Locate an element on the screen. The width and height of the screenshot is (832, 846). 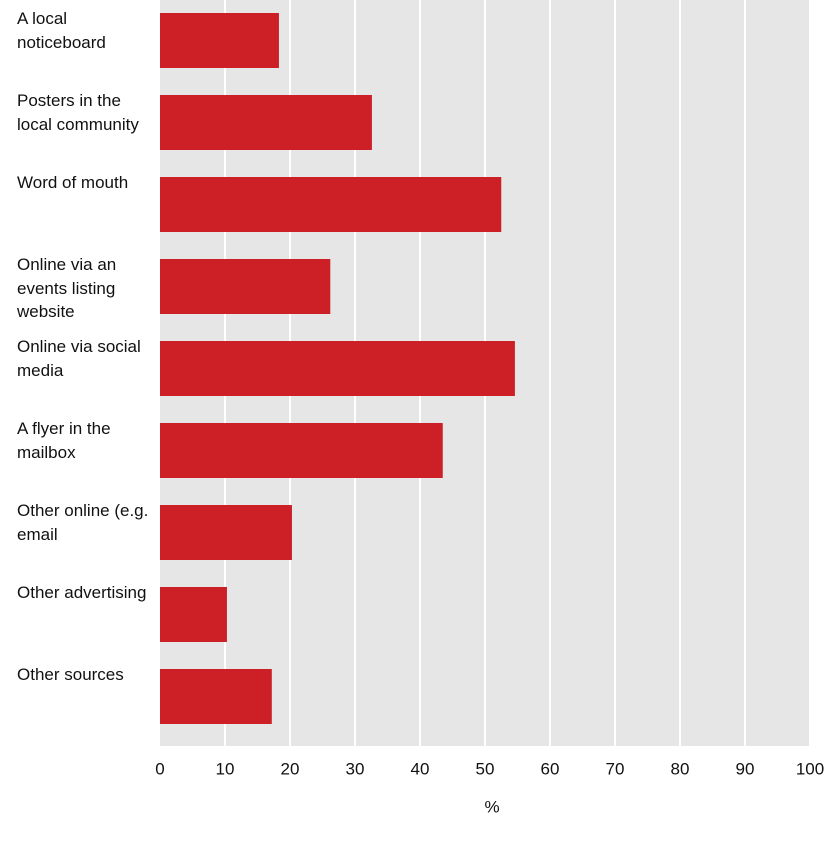
x-tick-label: 40 is located at coordinates (420, 768).